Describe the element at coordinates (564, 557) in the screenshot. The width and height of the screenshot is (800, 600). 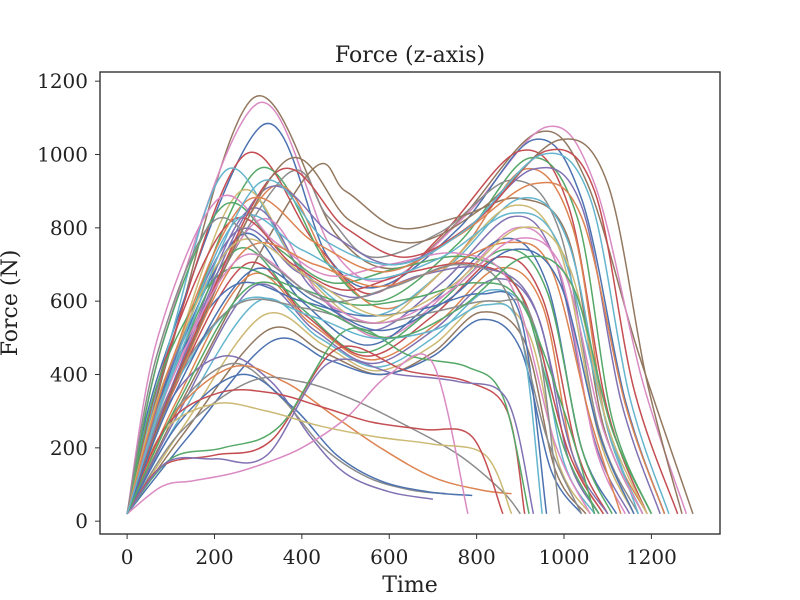
I see `x-tick-label: 1000` at that location.